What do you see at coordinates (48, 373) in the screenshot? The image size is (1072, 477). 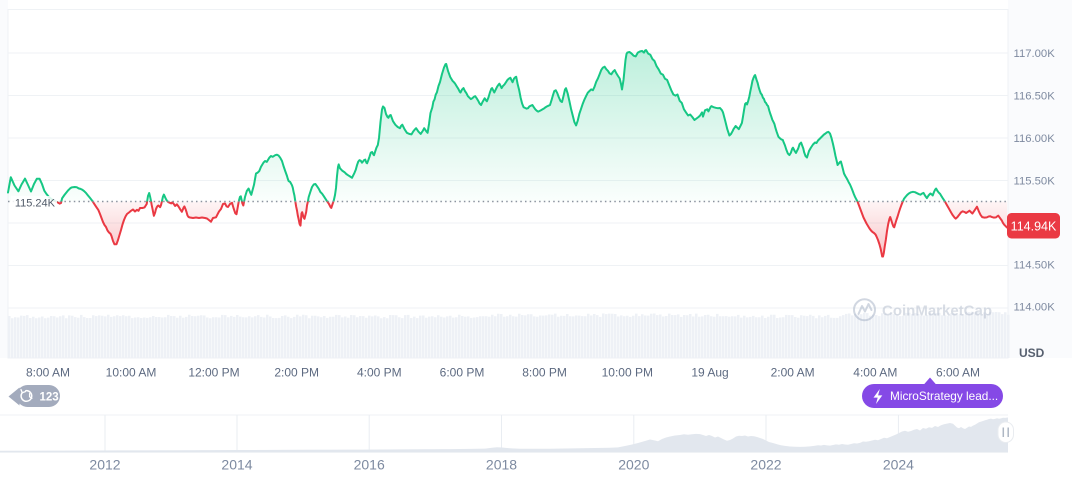 I see `svg-text: 8:00 AM` at bounding box center [48, 373].